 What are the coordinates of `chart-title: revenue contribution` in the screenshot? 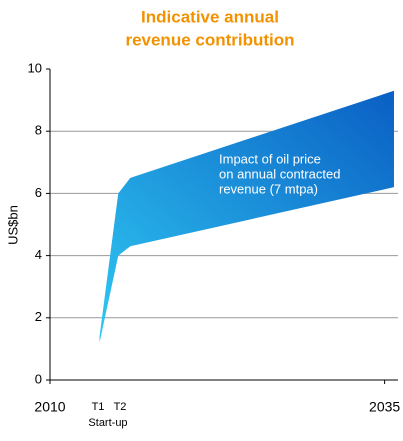 It's located at (209, 39).